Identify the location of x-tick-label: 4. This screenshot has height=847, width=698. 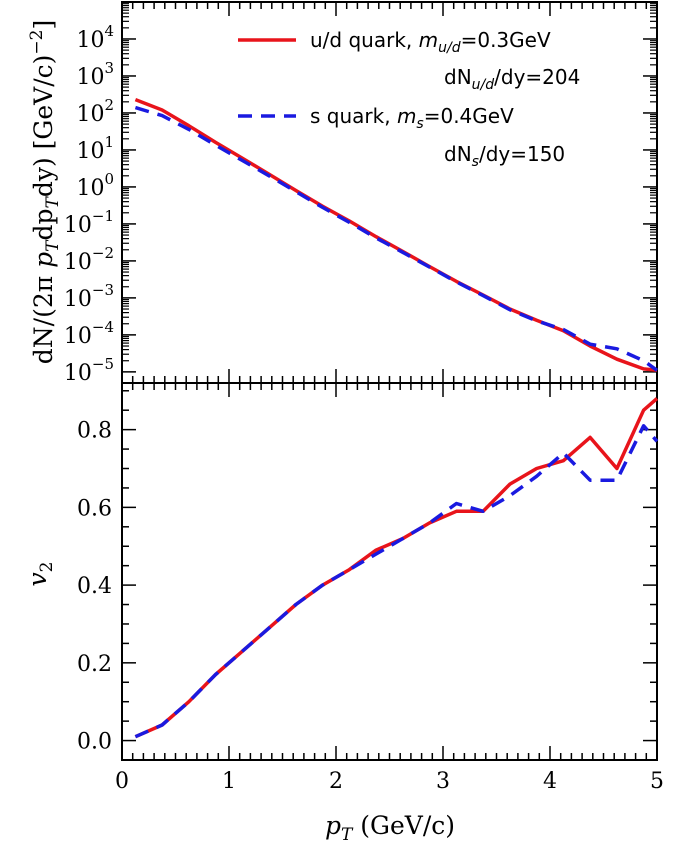
(550, 781).